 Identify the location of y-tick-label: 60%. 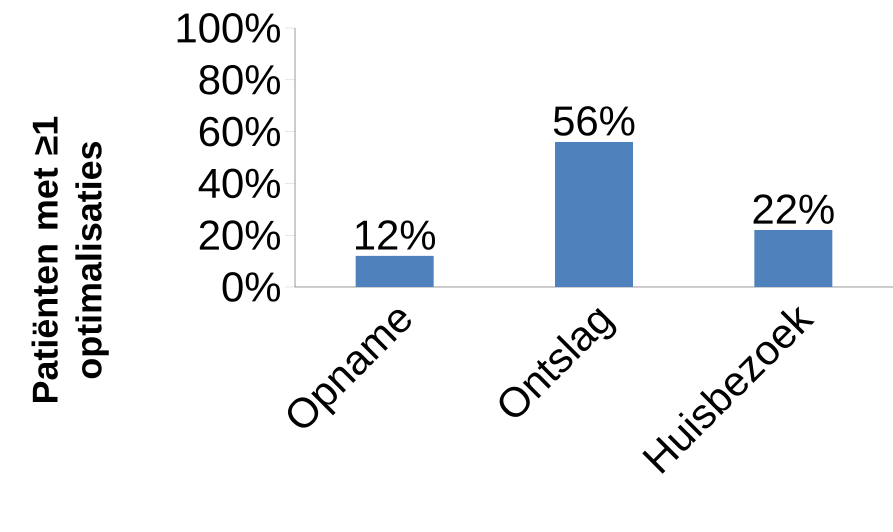
(240, 131).